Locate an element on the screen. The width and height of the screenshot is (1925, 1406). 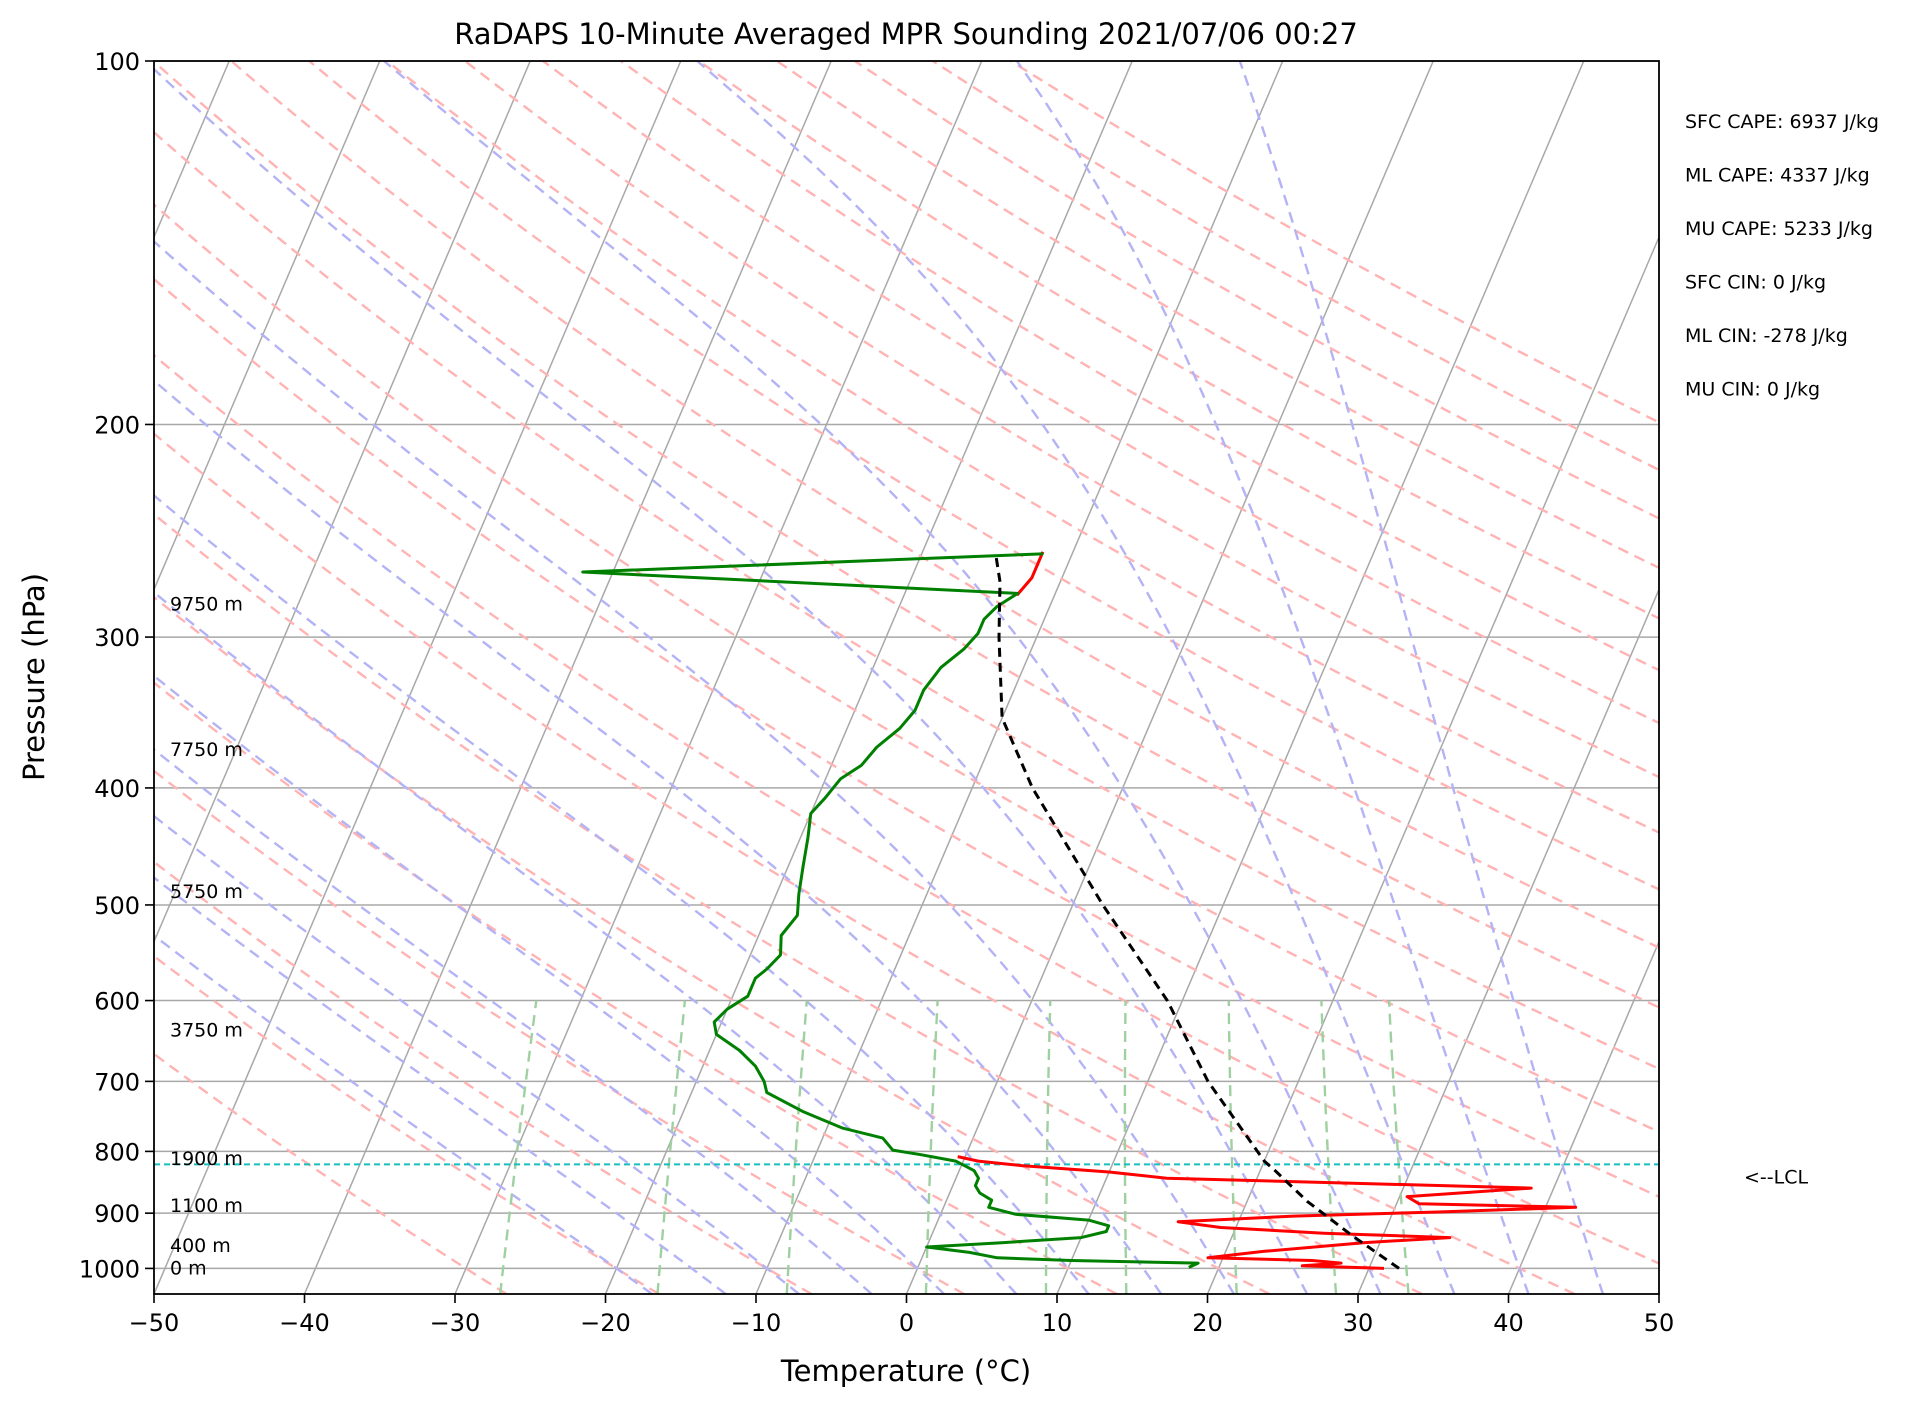
stat-label: MU CIN: 0 J/kg is located at coordinates (1752, 390).